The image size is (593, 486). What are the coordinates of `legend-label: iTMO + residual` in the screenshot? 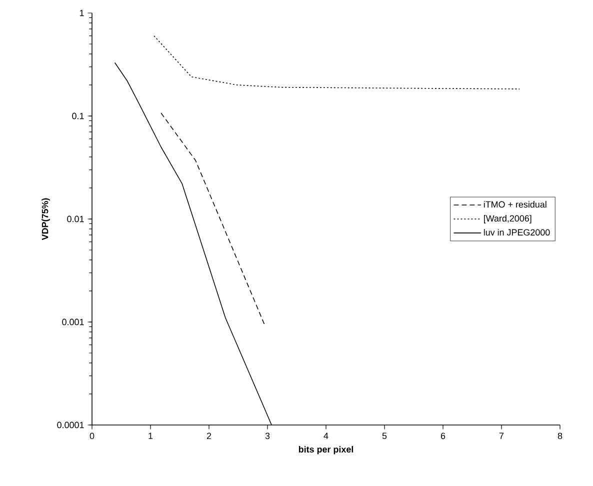 It's located at (515, 204).